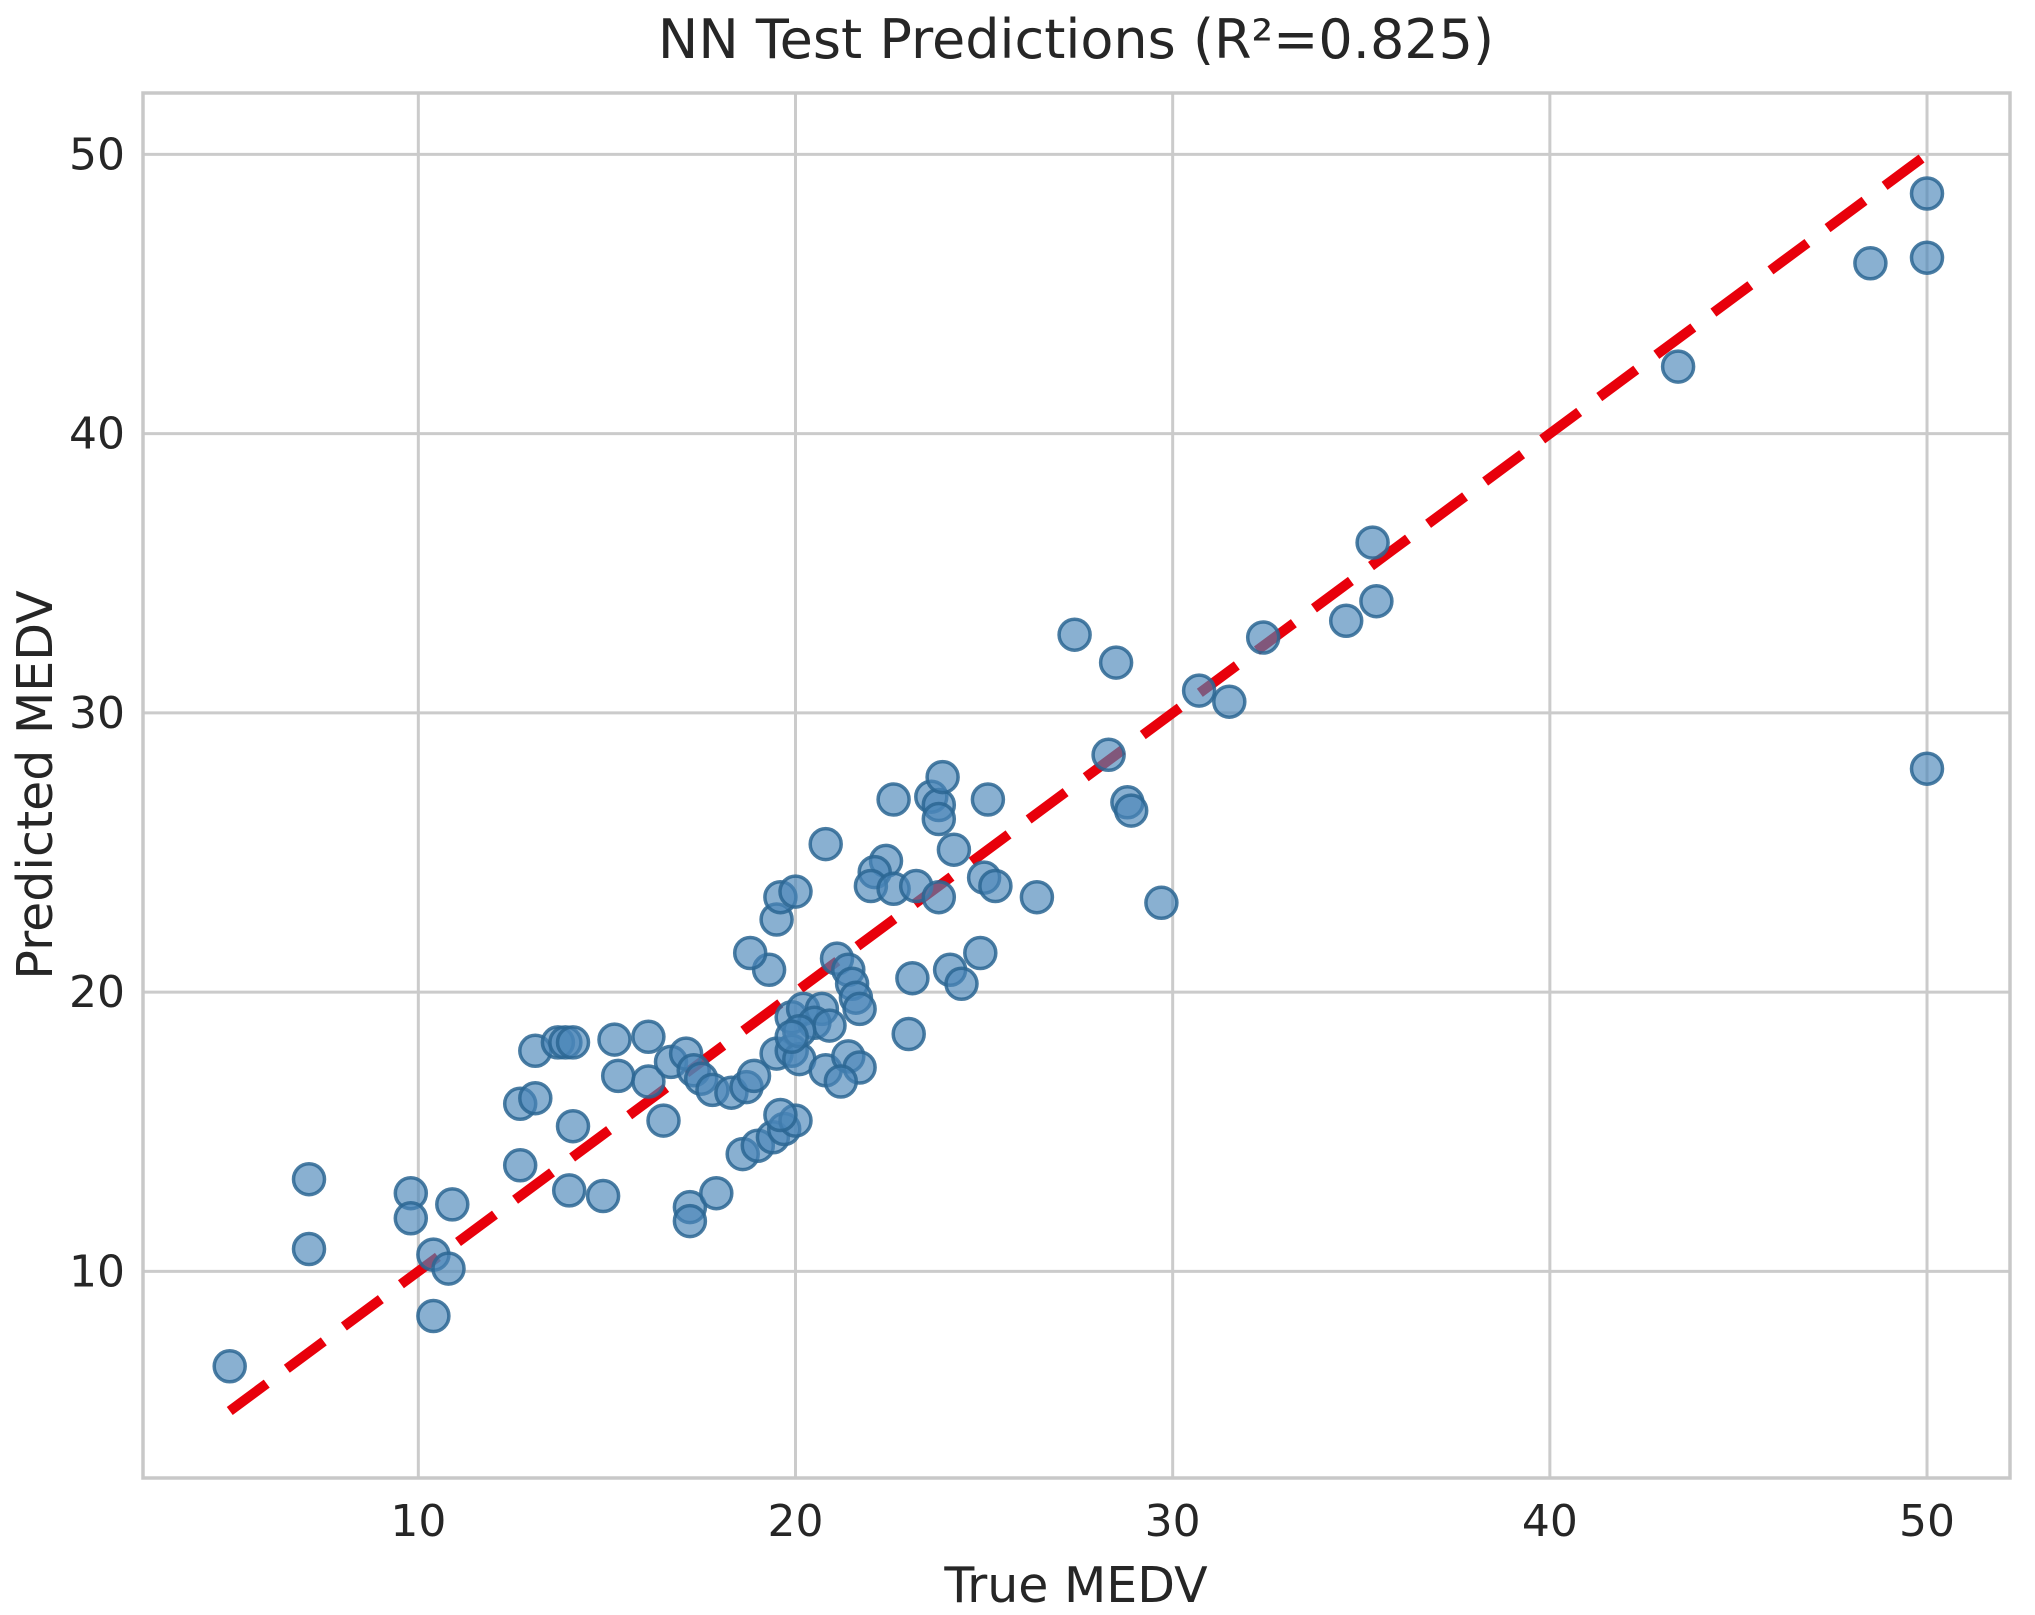 The height and width of the screenshot is (1615, 2035). I want to click on chart-title: NN Test Predictions (R²=0.825), so click(1076, 39).